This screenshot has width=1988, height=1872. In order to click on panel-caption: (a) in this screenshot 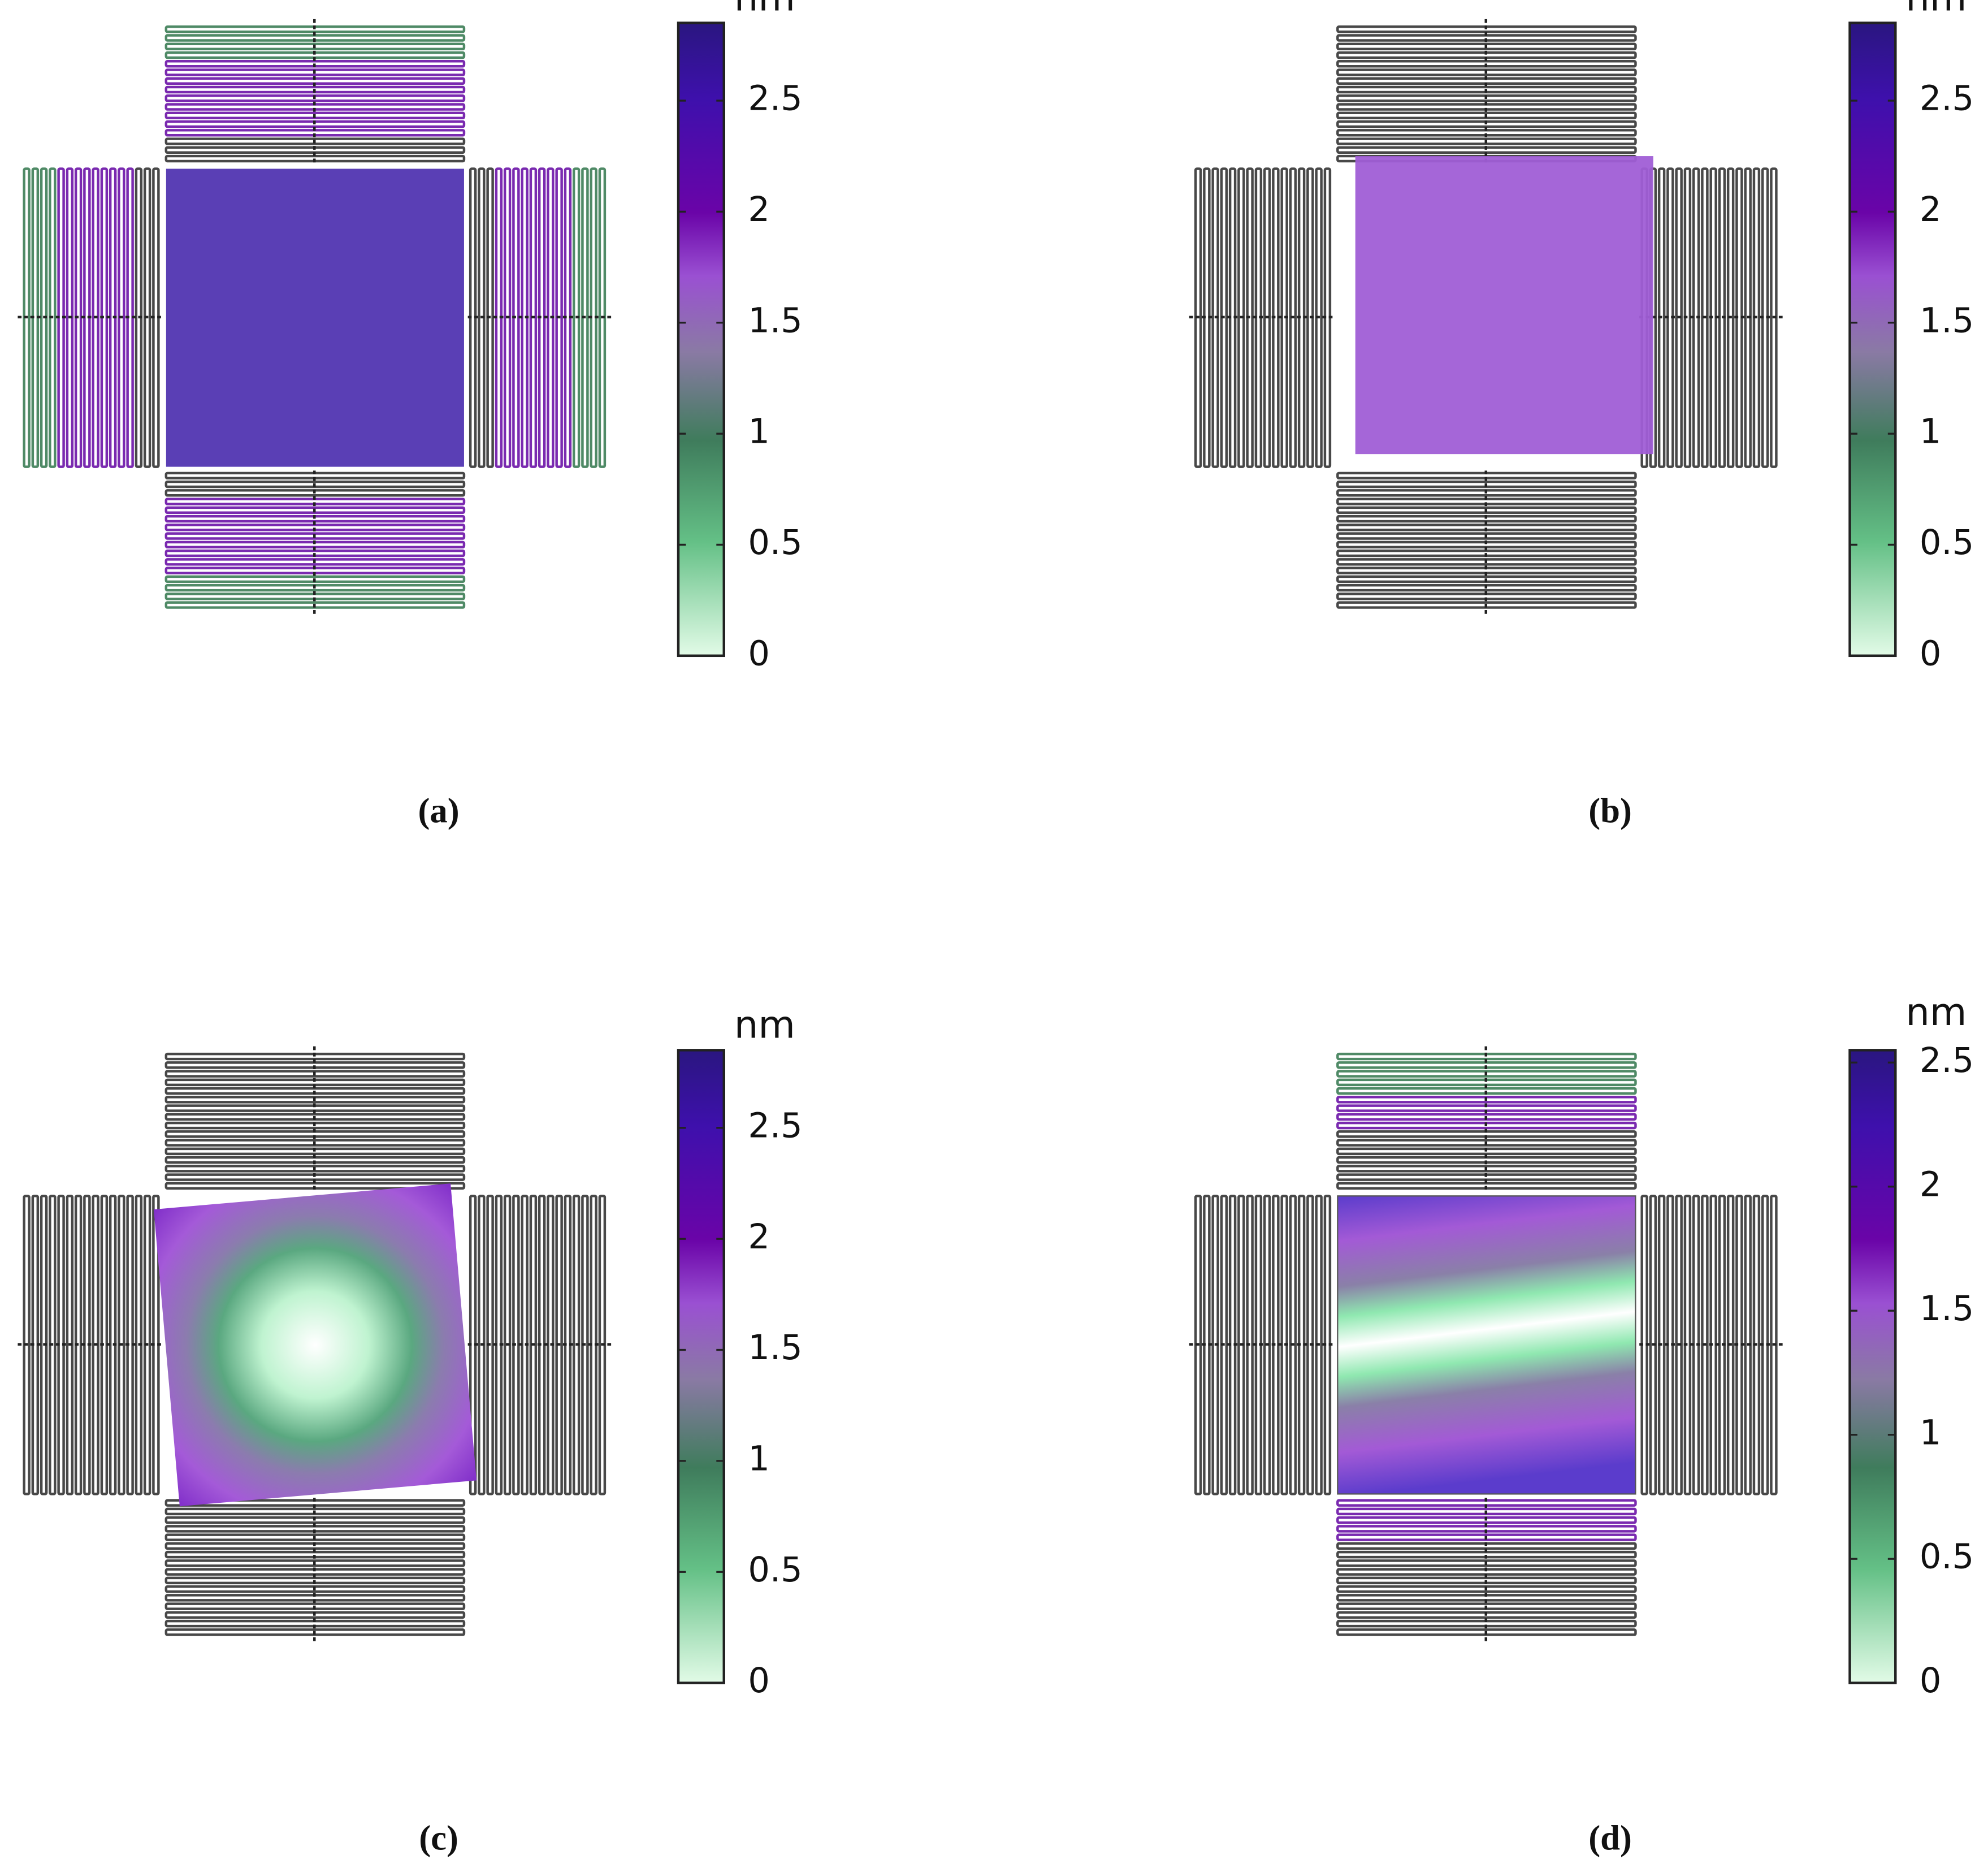, I will do `click(438, 811)`.